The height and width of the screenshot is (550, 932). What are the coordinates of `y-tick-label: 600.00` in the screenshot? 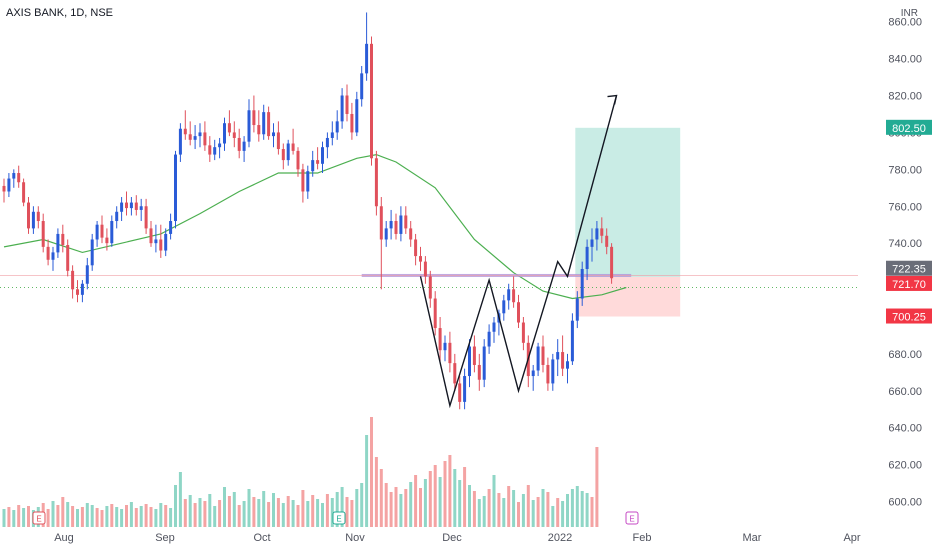 It's located at (905, 503).